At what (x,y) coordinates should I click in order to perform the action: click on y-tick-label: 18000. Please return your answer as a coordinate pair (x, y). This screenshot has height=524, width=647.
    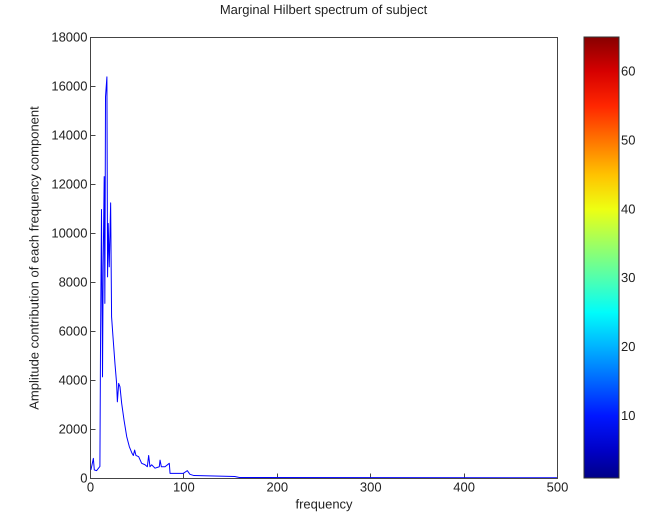
    Looking at the image, I should click on (69, 37).